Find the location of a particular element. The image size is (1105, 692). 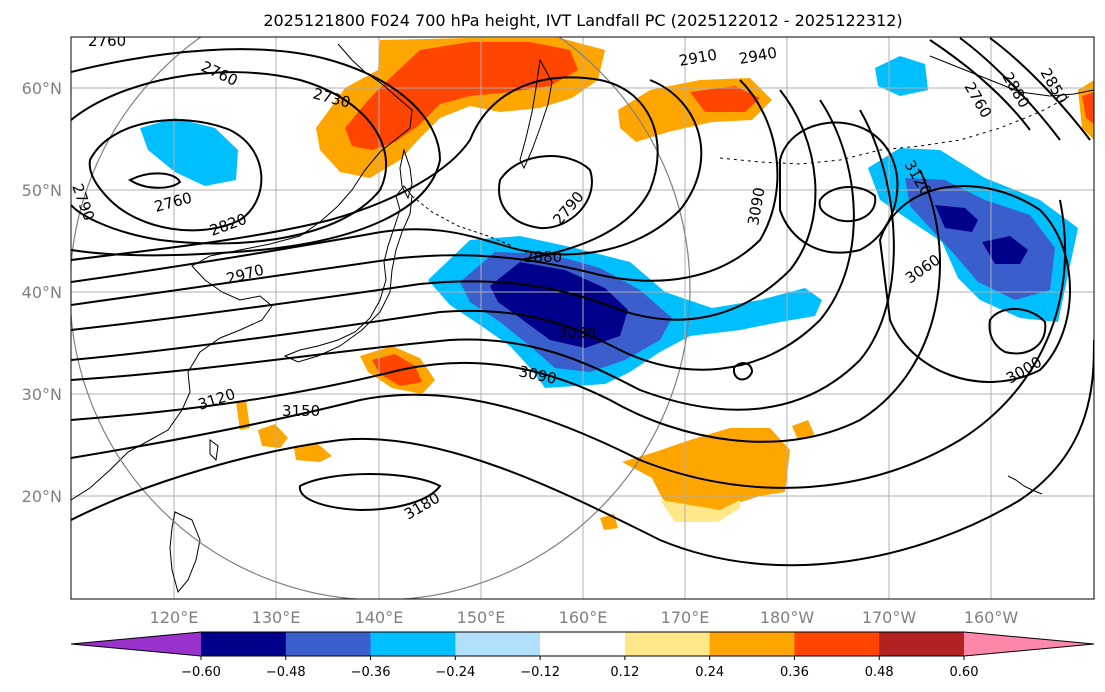

lat-label-40n: 40°N is located at coordinates (42, 292).